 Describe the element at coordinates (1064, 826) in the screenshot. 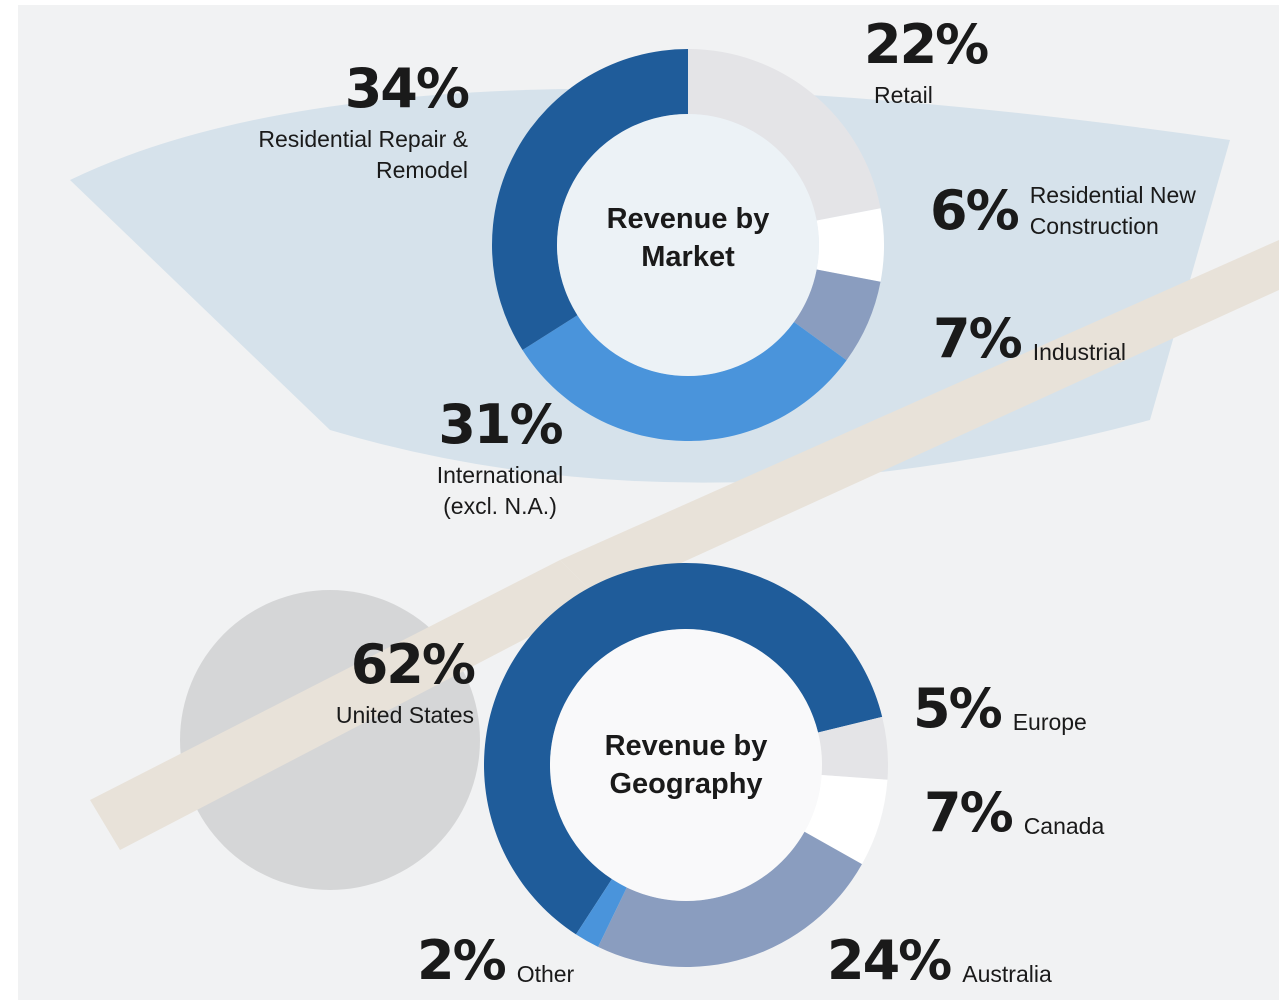

I see `category-label: Canada` at that location.